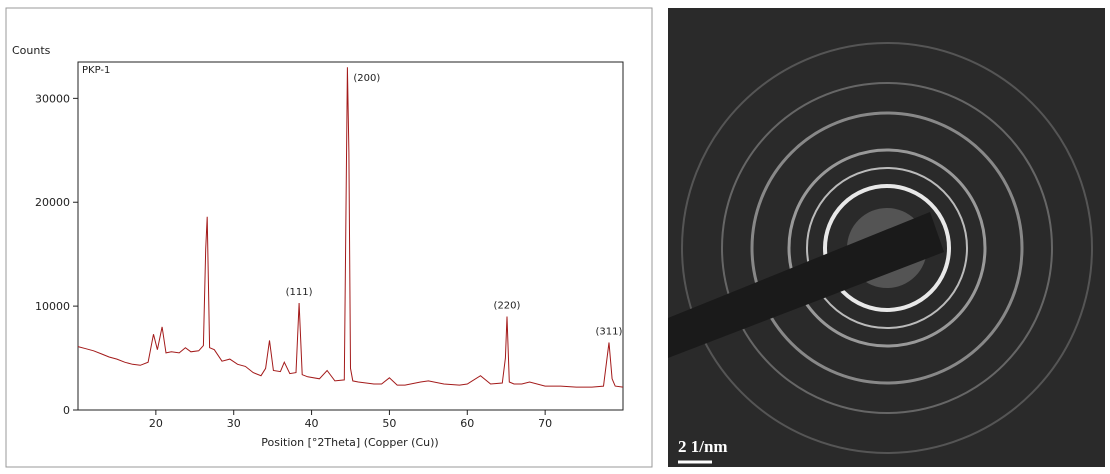 This screenshot has width=1110, height=474. I want to click on y-tick-label: 0, so click(66, 410).